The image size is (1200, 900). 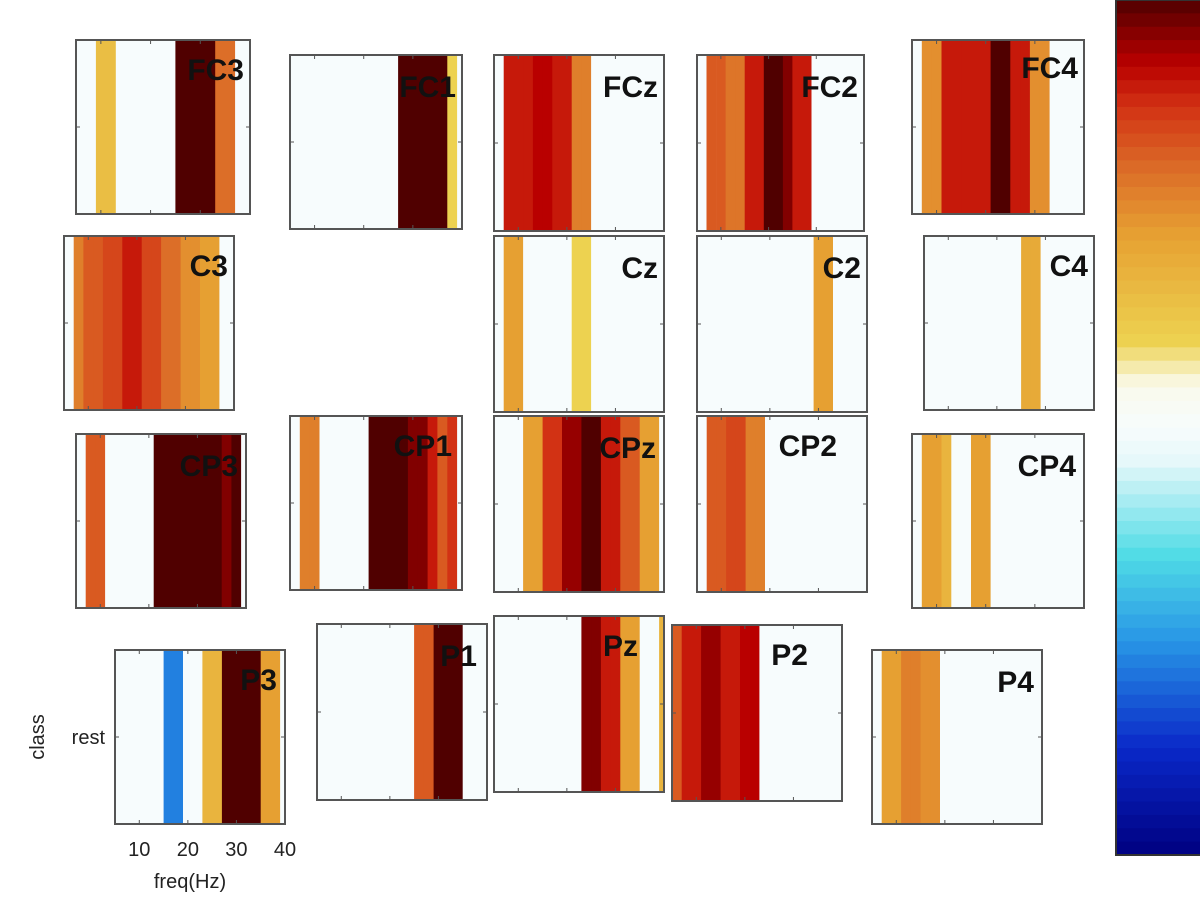 What do you see at coordinates (427, 87) in the screenshot?
I see `channel-label: FC1` at bounding box center [427, 87].